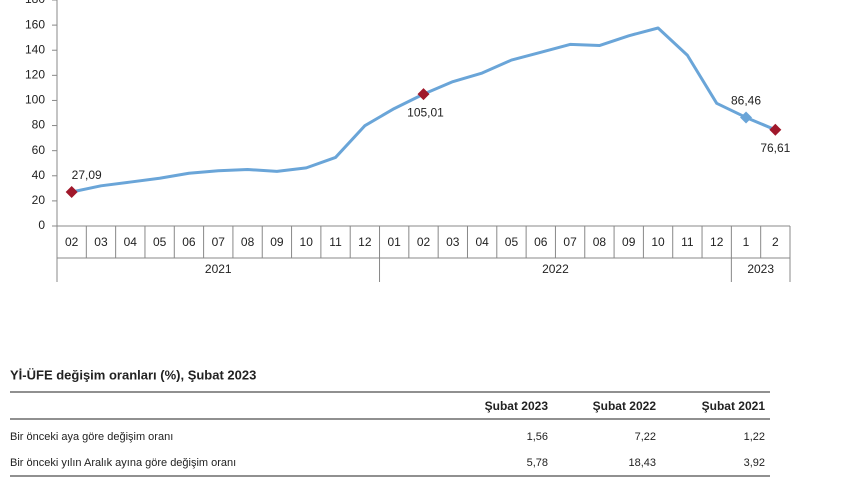 This screenshot has height=477, width=847. I want to click on y-tick-label: 160, so click(35, 24).